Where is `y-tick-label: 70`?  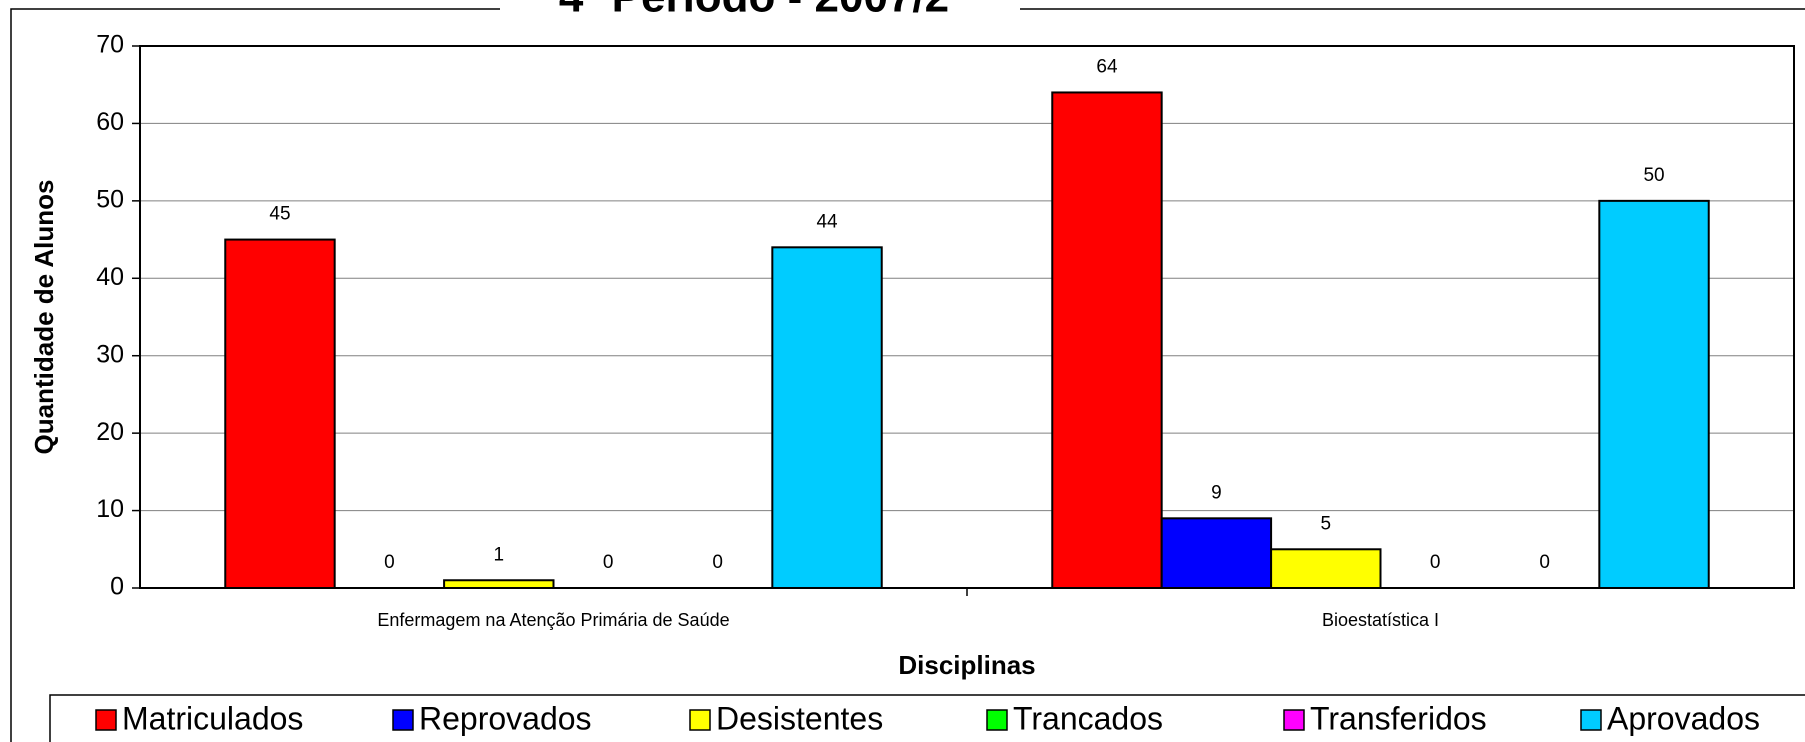
y-tick-label: 70 is located at coordinates (110, 45).